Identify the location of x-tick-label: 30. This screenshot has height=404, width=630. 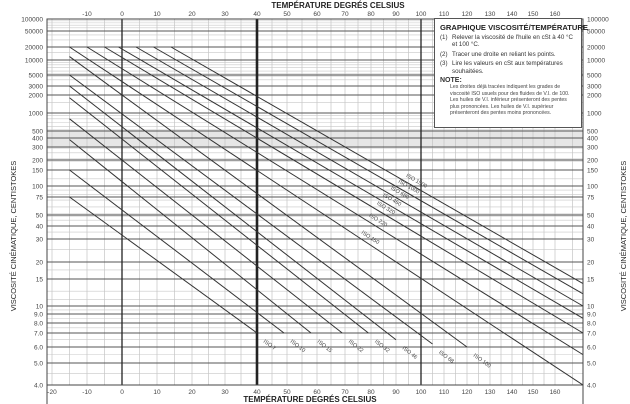
(225, 14).